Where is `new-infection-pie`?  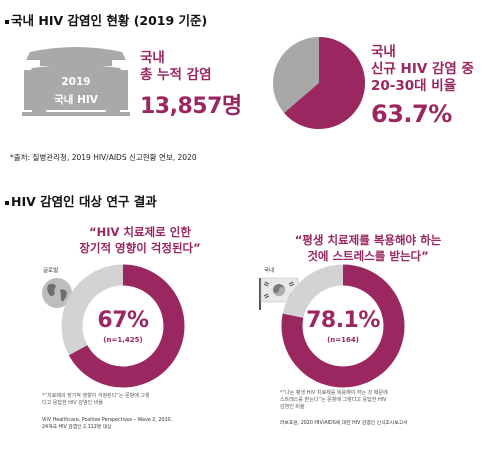 new-infection-pie is located at coordinates (319, 83).